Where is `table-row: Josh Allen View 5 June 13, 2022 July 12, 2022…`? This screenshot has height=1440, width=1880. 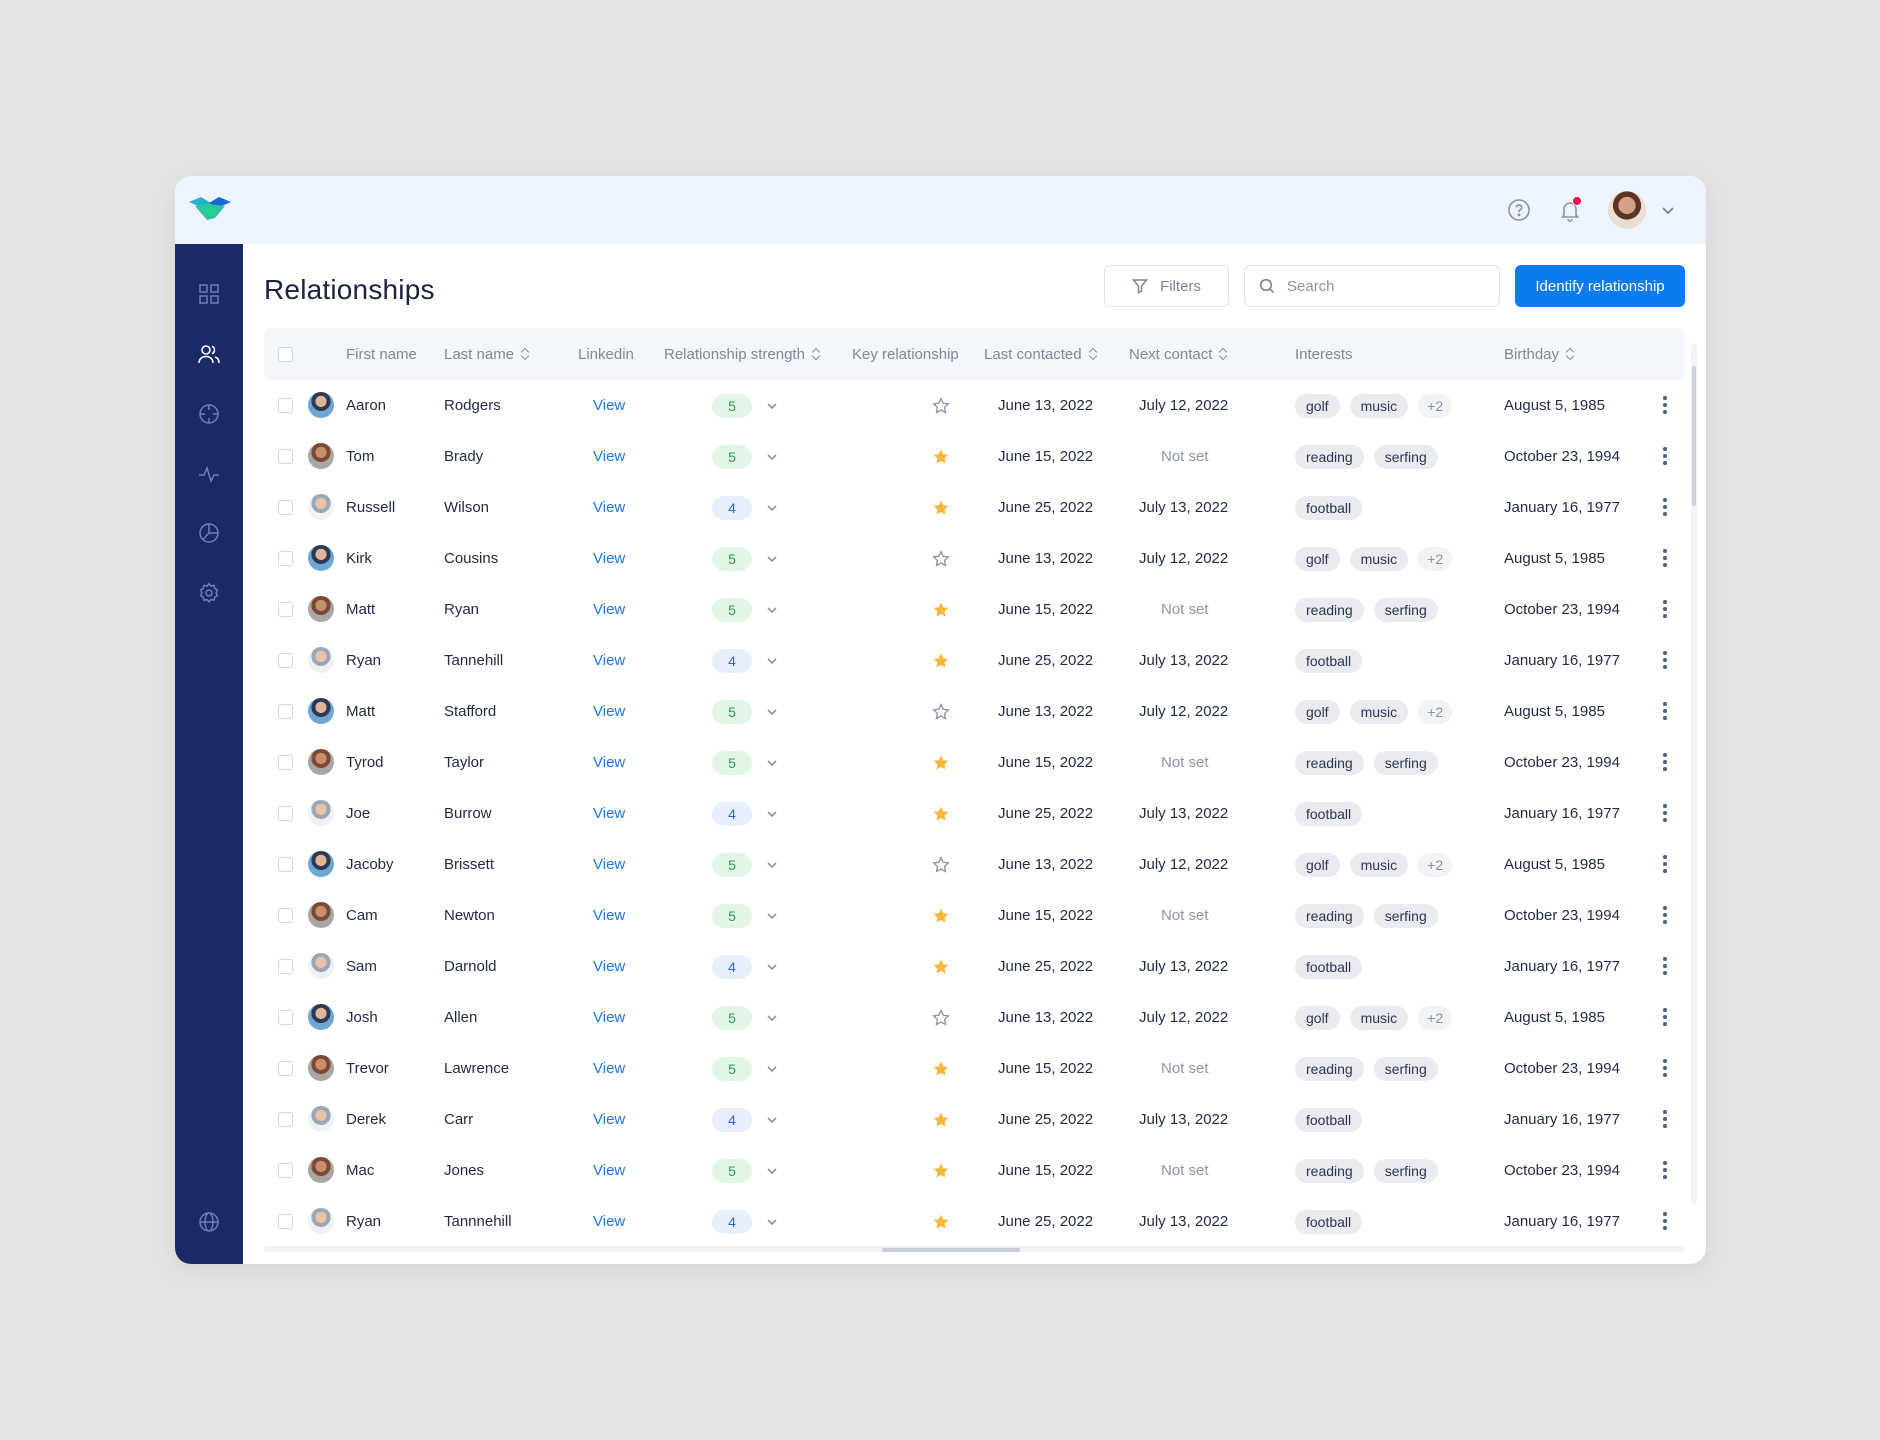 table-row: Josh Allen View 5 June 13, 2022 July 12, 2022… is located at coordinates (974, 1017).